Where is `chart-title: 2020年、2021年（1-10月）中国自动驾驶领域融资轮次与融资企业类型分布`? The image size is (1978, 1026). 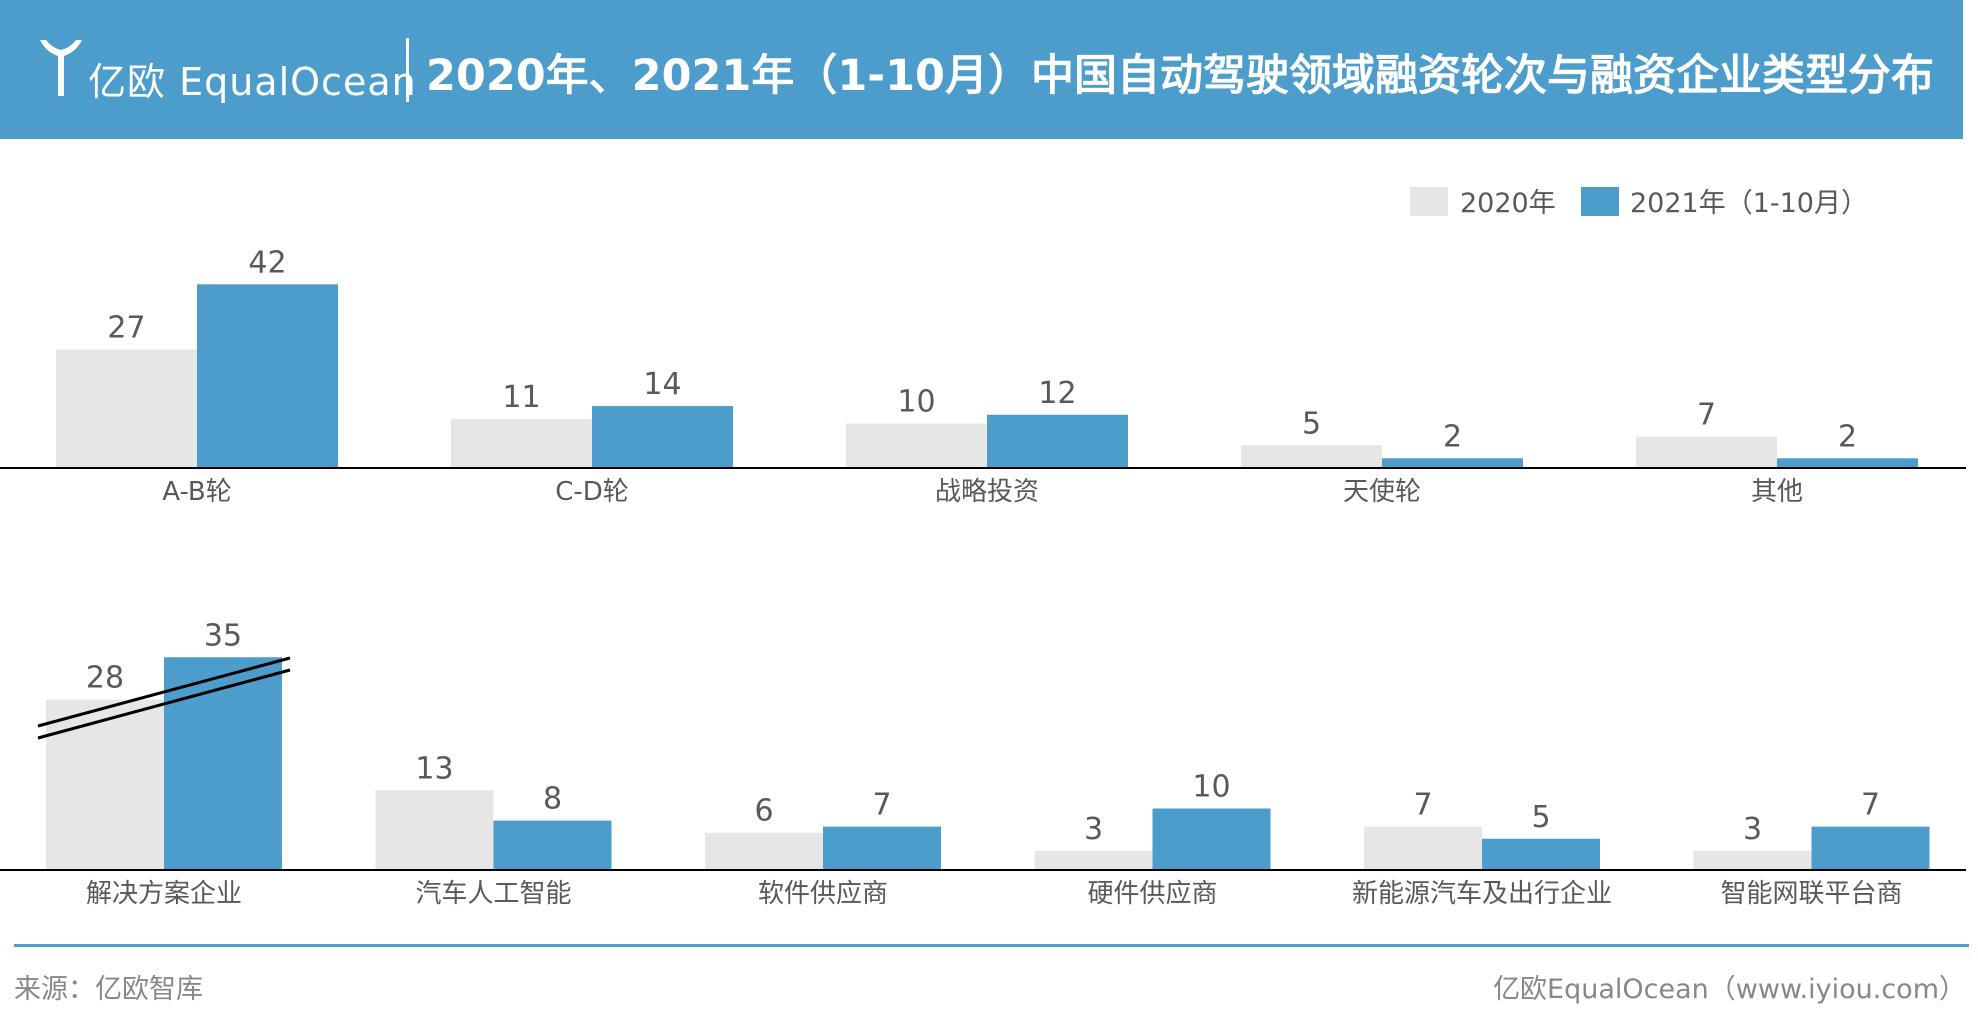 chart-title: 2020年、2021年（1-10月）中国自动驾驶领域融资轮次与融资企业类型分布 is located at coordinates (1180, 76).